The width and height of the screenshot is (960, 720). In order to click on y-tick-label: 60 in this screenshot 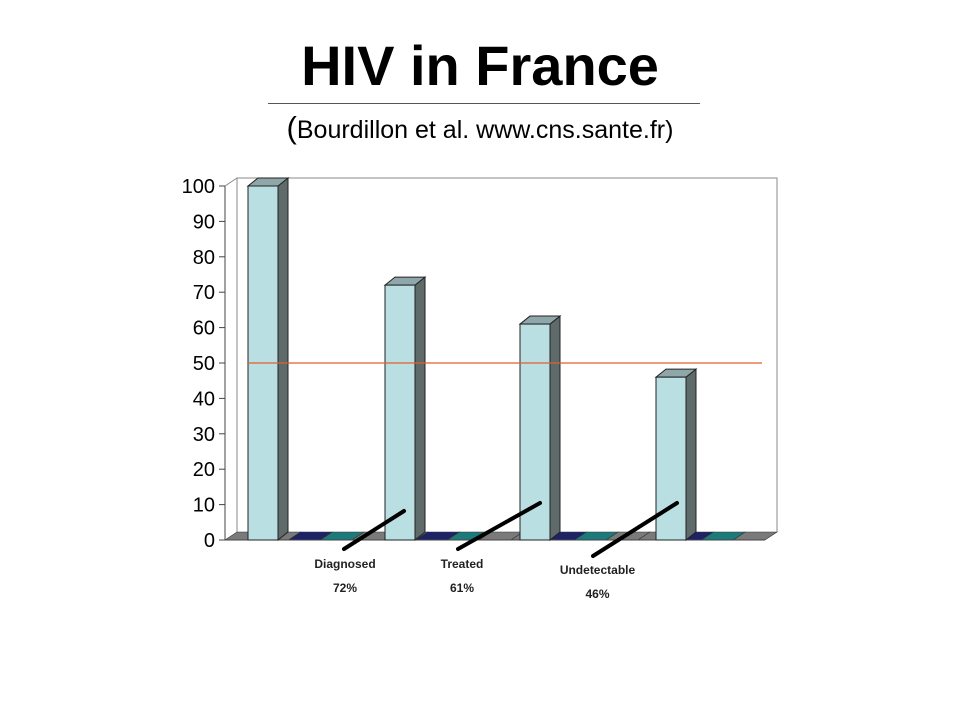, I will do `click(204, 329)`.